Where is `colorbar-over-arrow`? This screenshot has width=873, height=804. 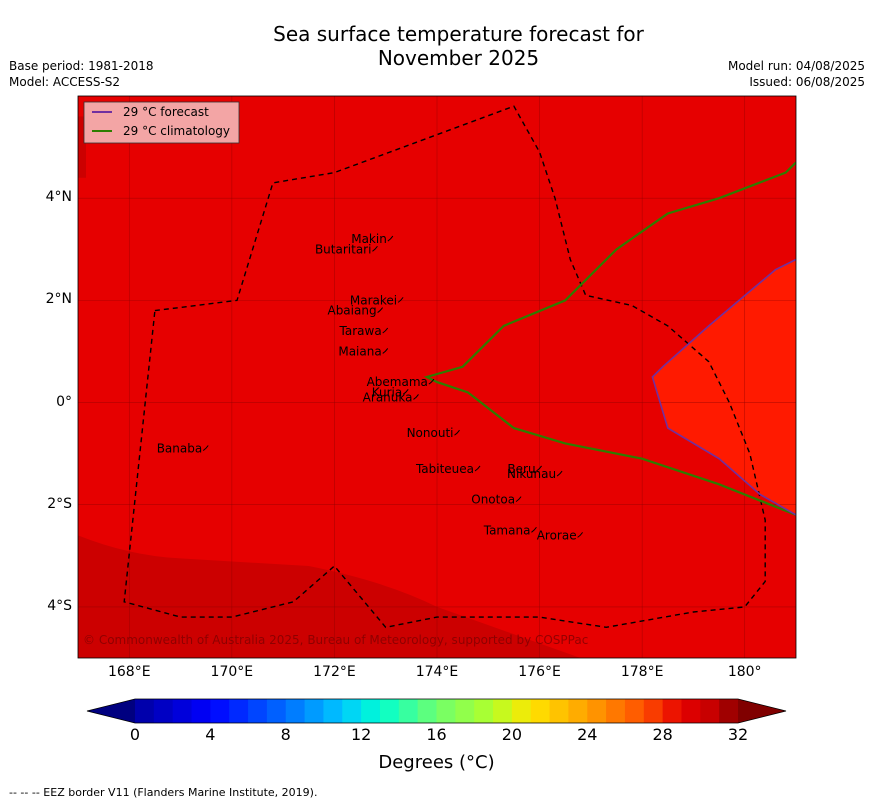
colorbar-over-arrow is located at coordinates (762, 711).